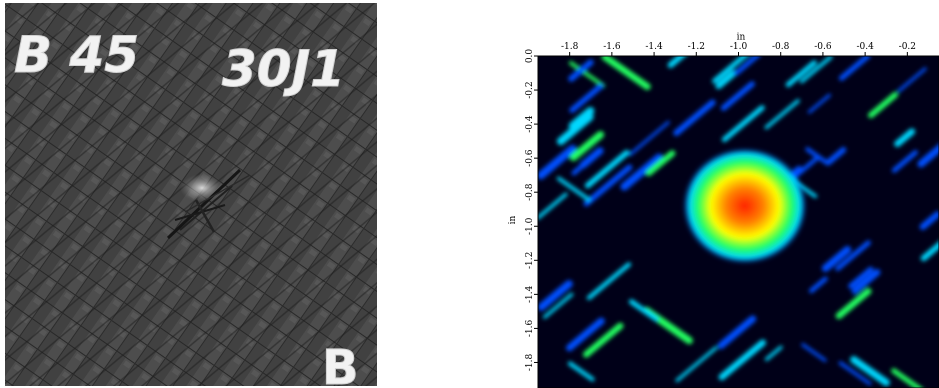 The width and height of the screenshot is (939, 388). Describe the element at coordinates (865, 47) in the screenshot. I see `x-tick-label: -0.4` at that location.